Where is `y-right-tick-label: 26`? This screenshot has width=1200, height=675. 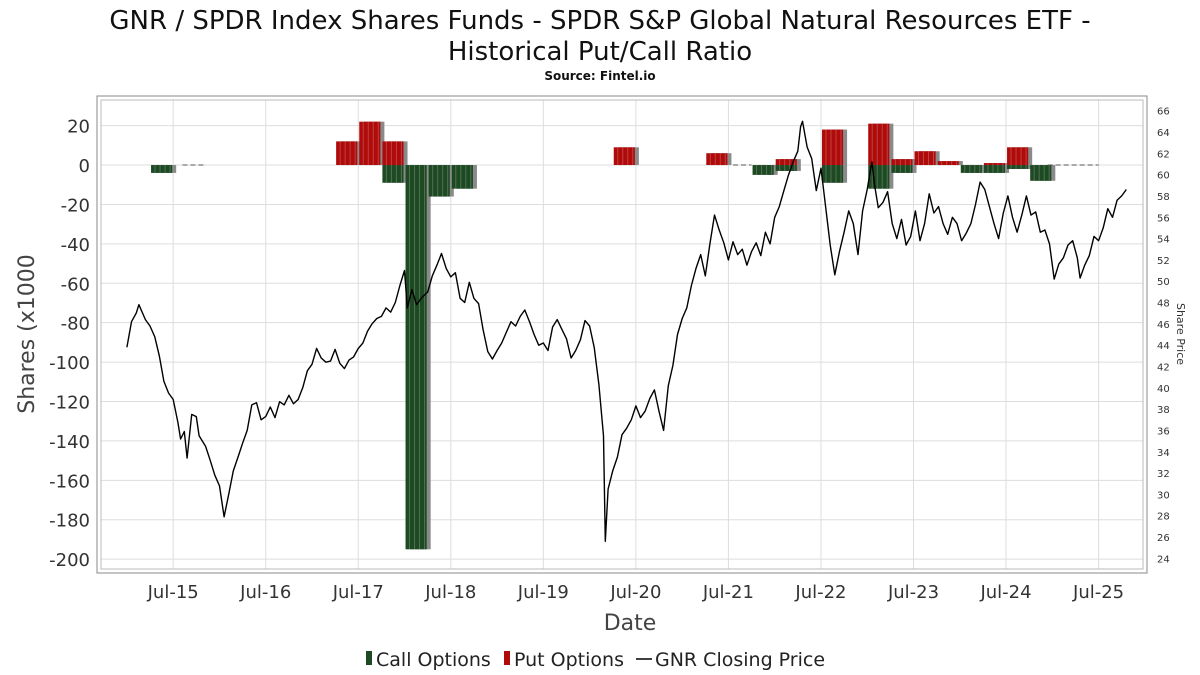 y-right-tick-label: 26 is located at coordinates (1163, 538).